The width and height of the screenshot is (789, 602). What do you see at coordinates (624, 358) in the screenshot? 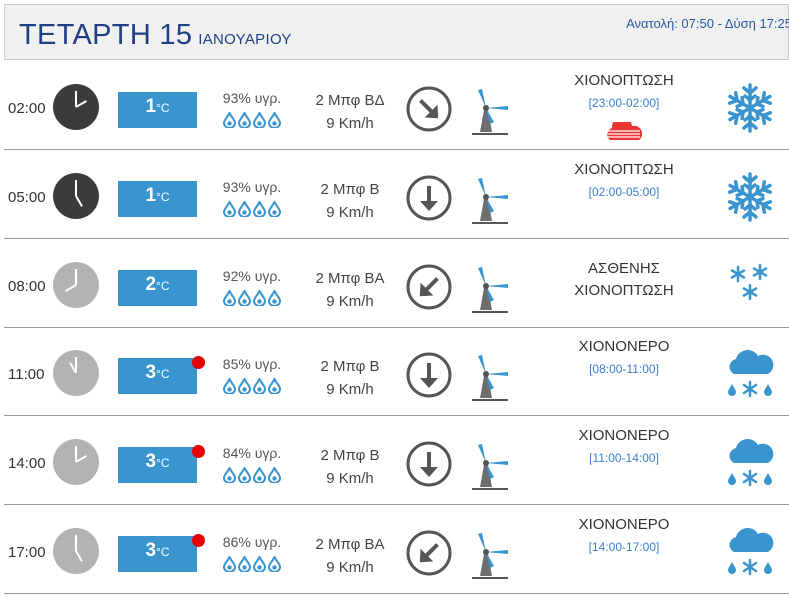
I see `condition: ΧΙΟΝΟΝΕΡΟ [08:00-11:00]` at bounding box center [624, 358].